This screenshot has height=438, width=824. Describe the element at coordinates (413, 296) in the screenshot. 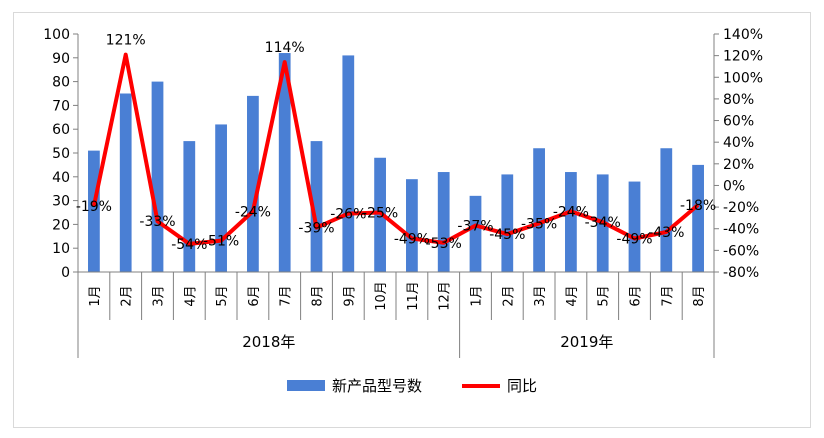

I see `x-axis-category-label: 11月` at that location.